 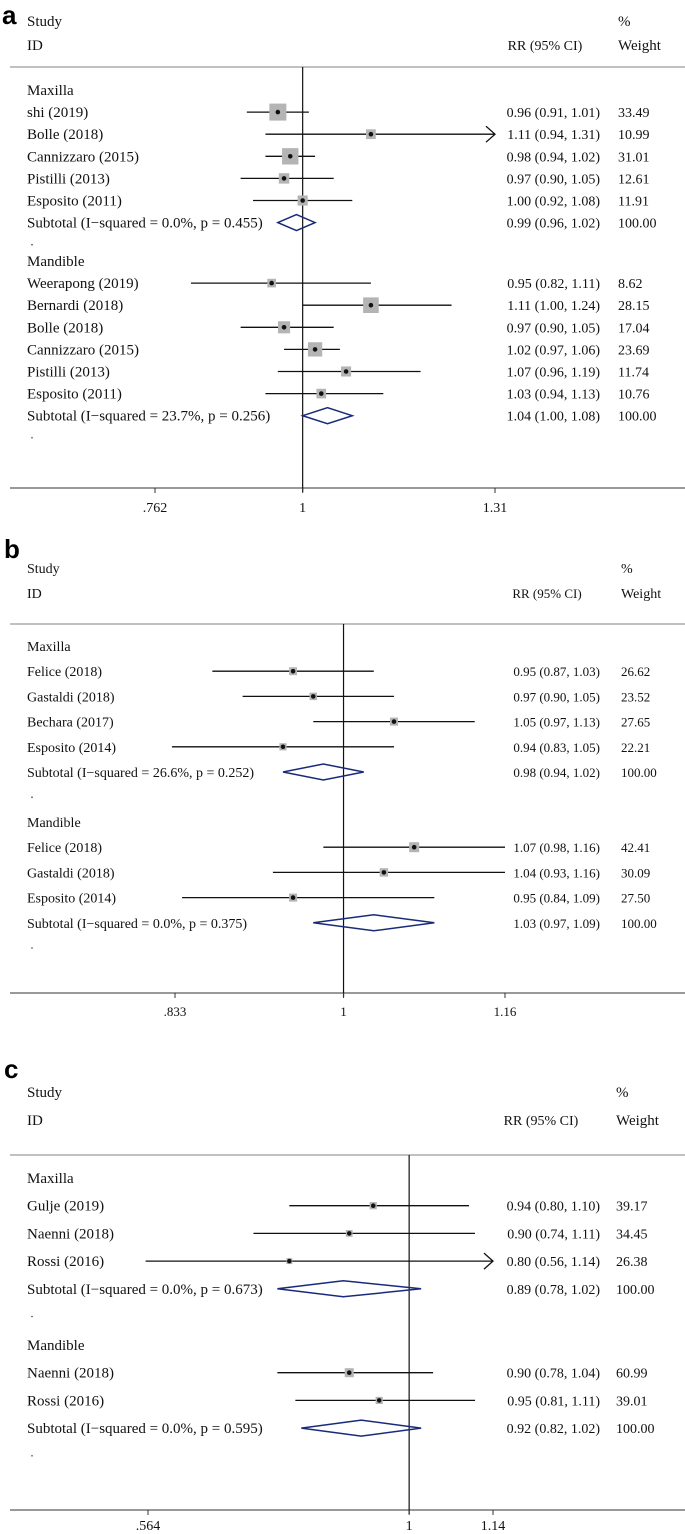 What do you see at coordinates (632, 1401) in the screenshot?
I see `weight-value: 39.01` at bounding box center [632, 1401].